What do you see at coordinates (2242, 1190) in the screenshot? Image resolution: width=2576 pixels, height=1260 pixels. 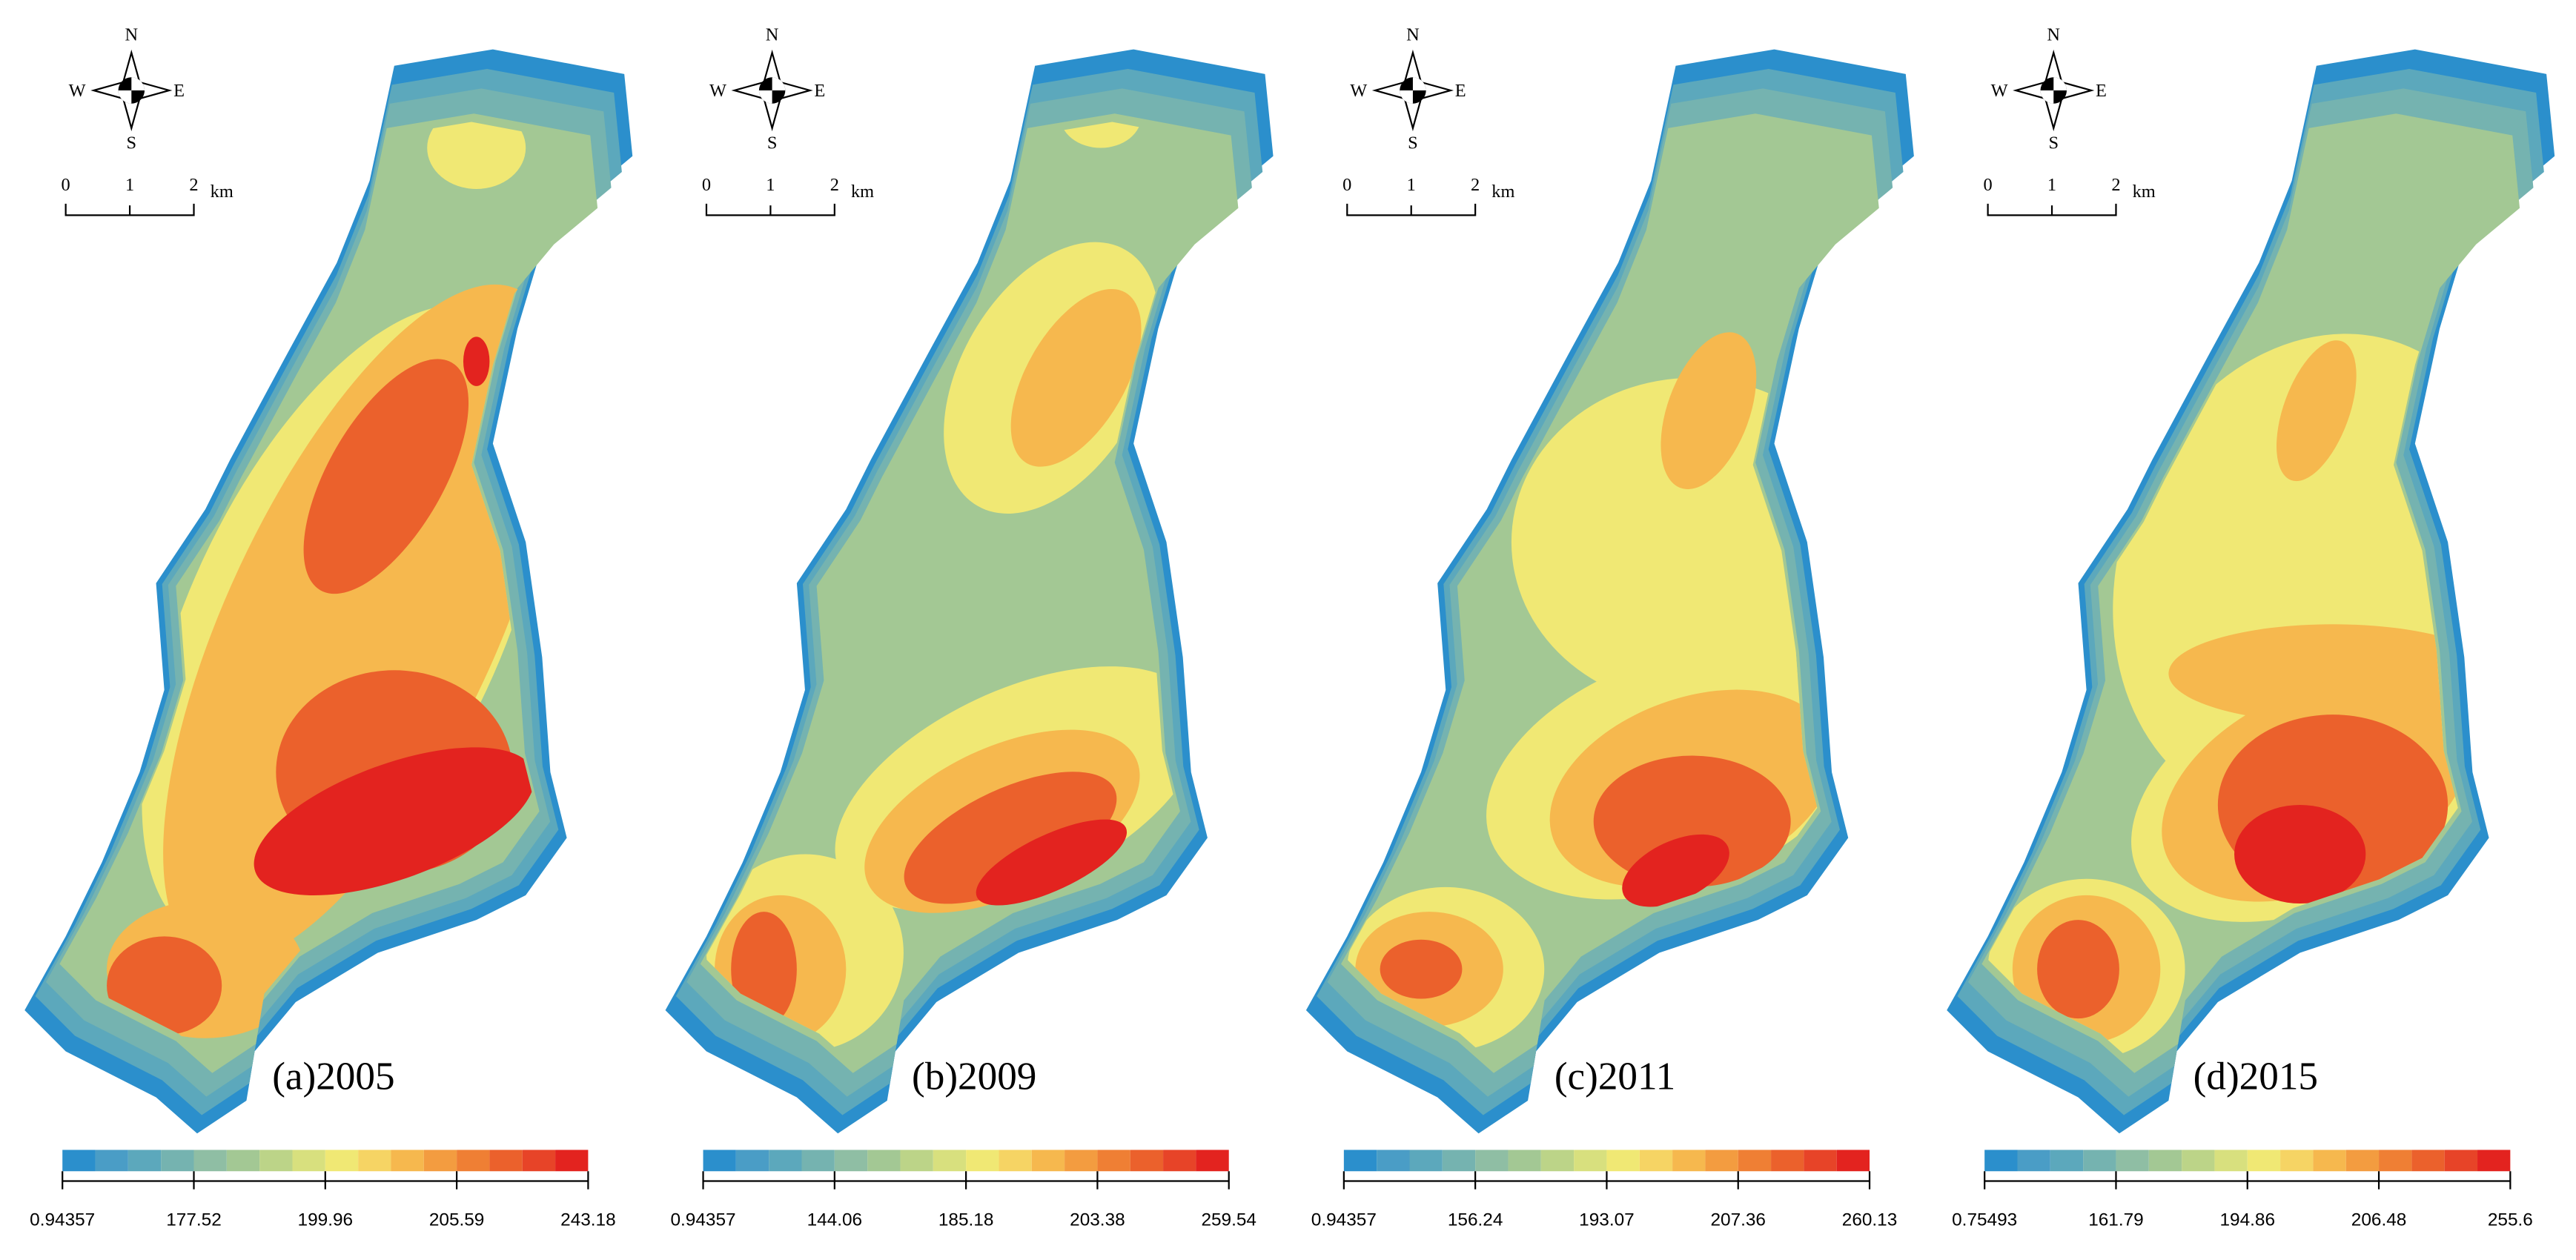 I see `legend: 0.75493 161.79 194.86 206.48 255.6` at bounding box center [2242, 1190].